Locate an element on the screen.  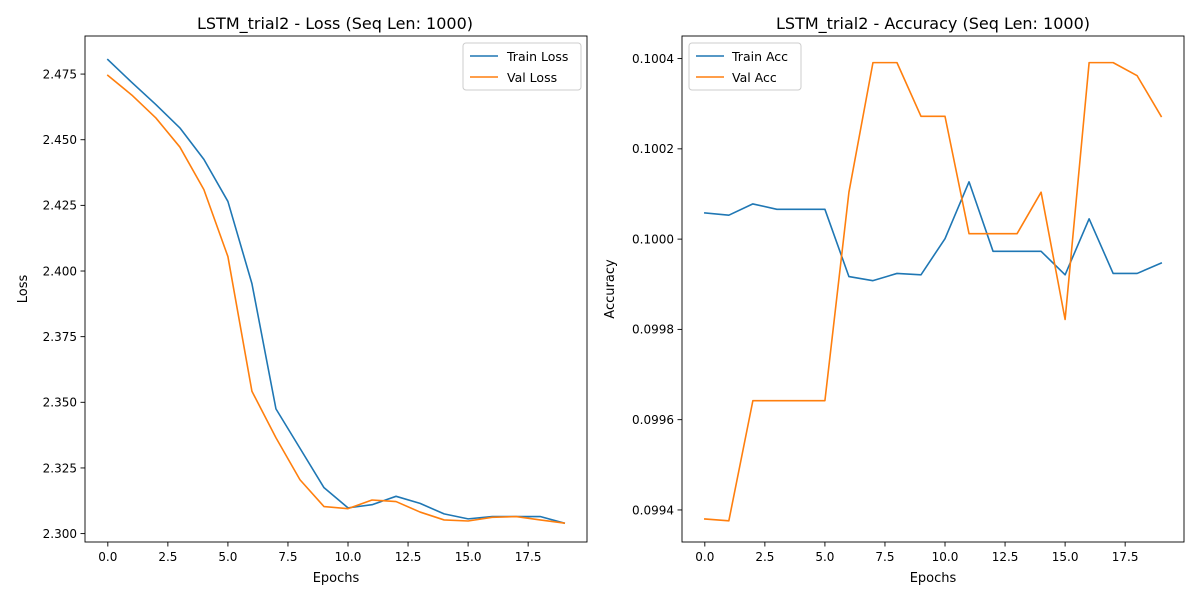
accuracy-x-tick-label: 17.5 is located at coordinates (1125, 557).